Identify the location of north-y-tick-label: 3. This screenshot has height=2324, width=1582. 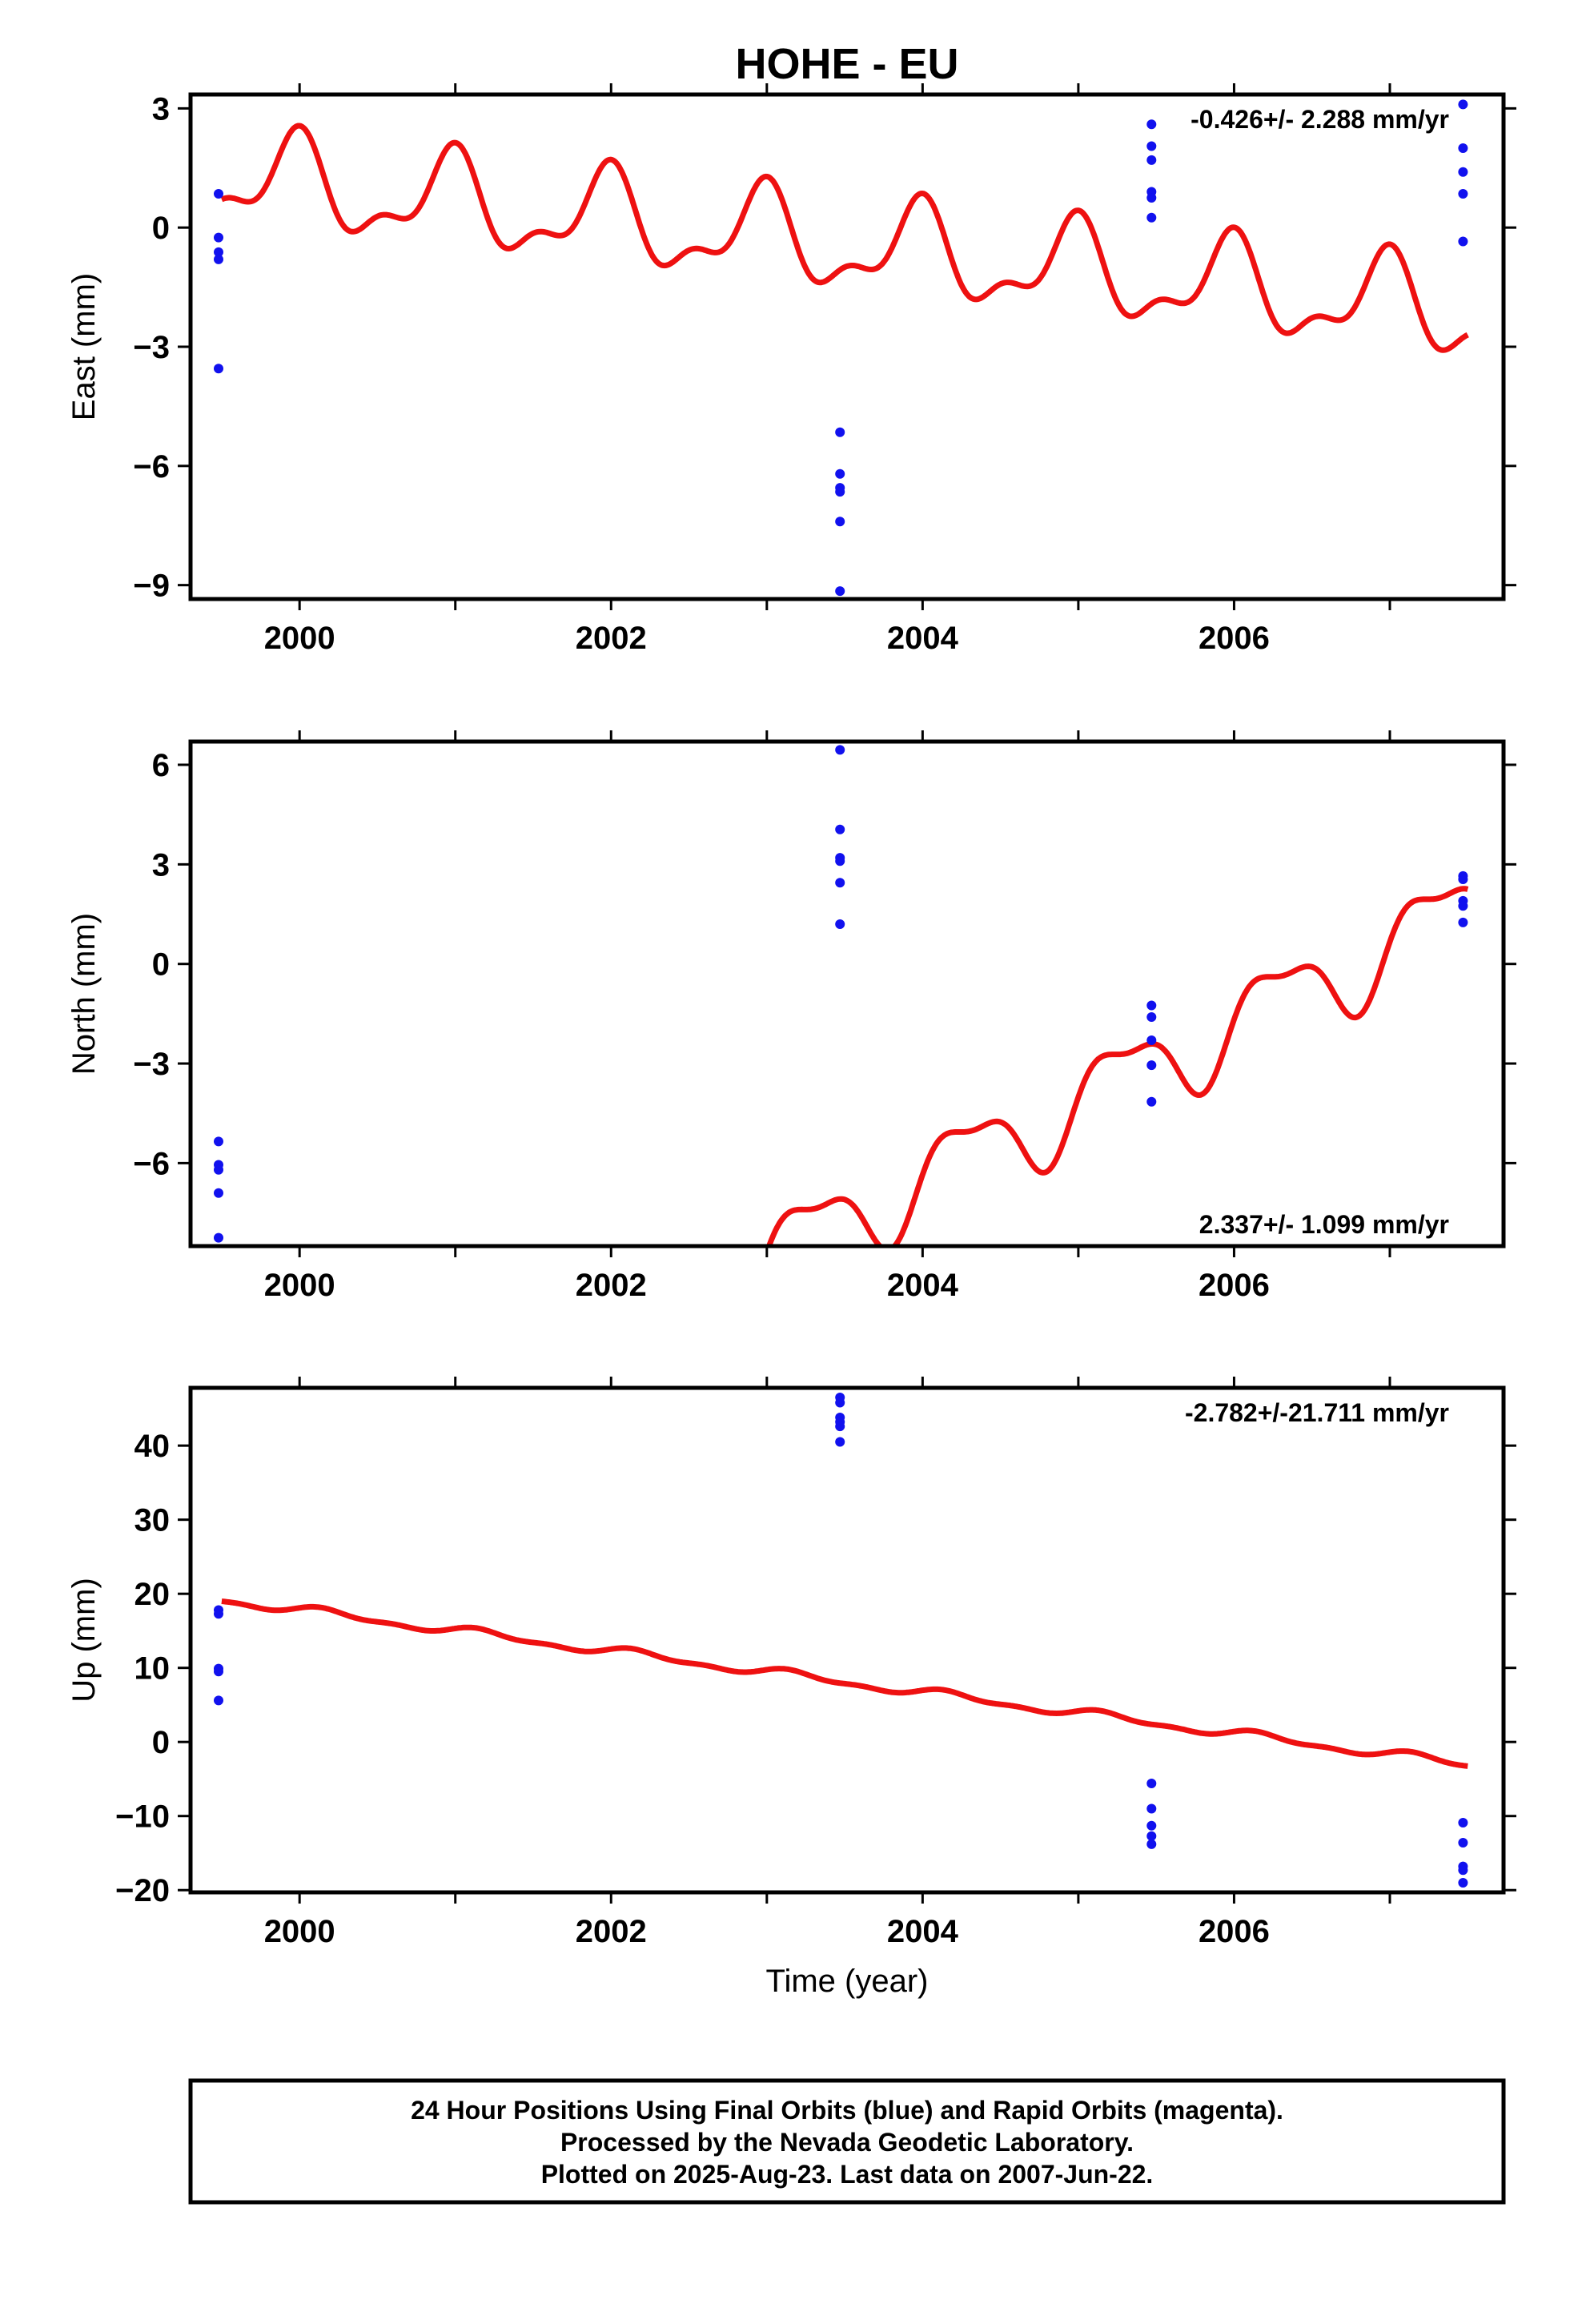
(161, 865).